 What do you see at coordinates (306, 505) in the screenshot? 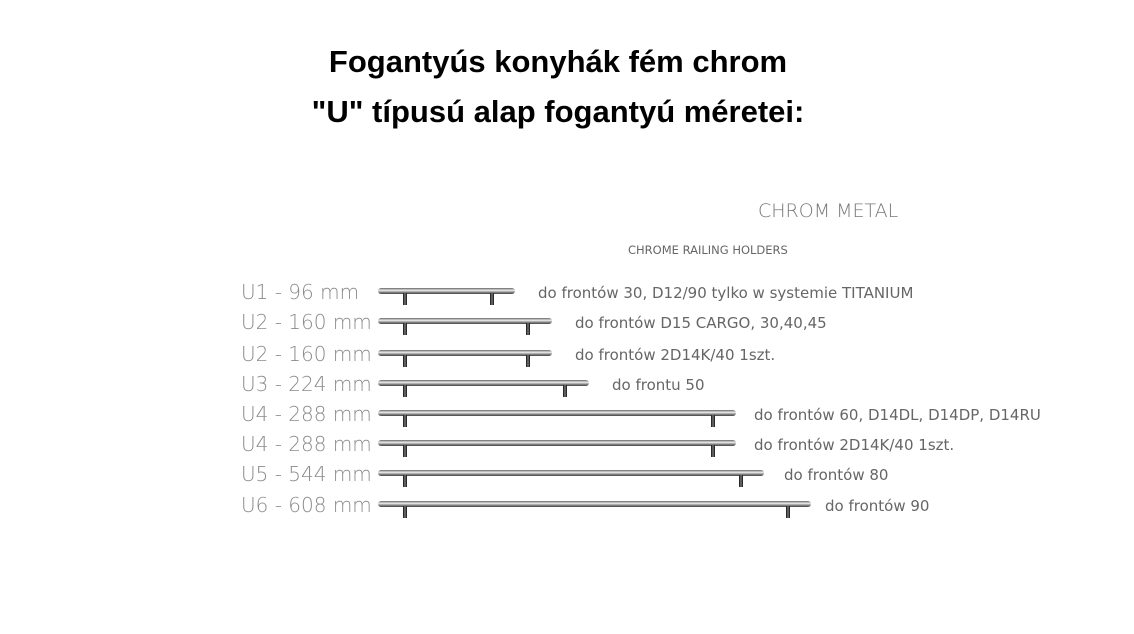
I see `handle-size-label: U6 - 608 mm` at bounding box center [306, 505].